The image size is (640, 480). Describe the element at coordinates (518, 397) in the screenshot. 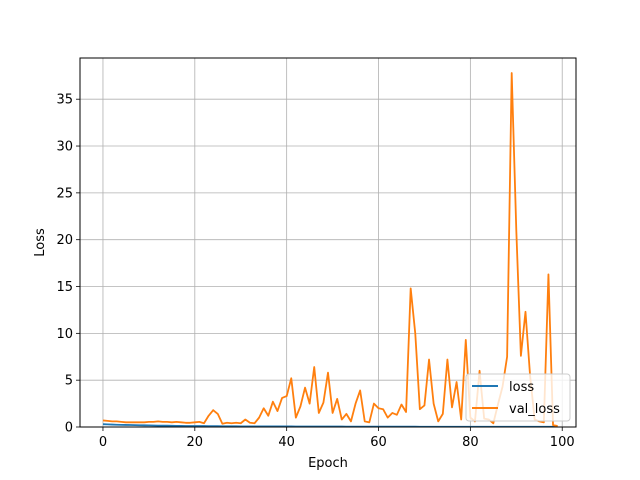

I see `legend: loss val_loss` at that location.